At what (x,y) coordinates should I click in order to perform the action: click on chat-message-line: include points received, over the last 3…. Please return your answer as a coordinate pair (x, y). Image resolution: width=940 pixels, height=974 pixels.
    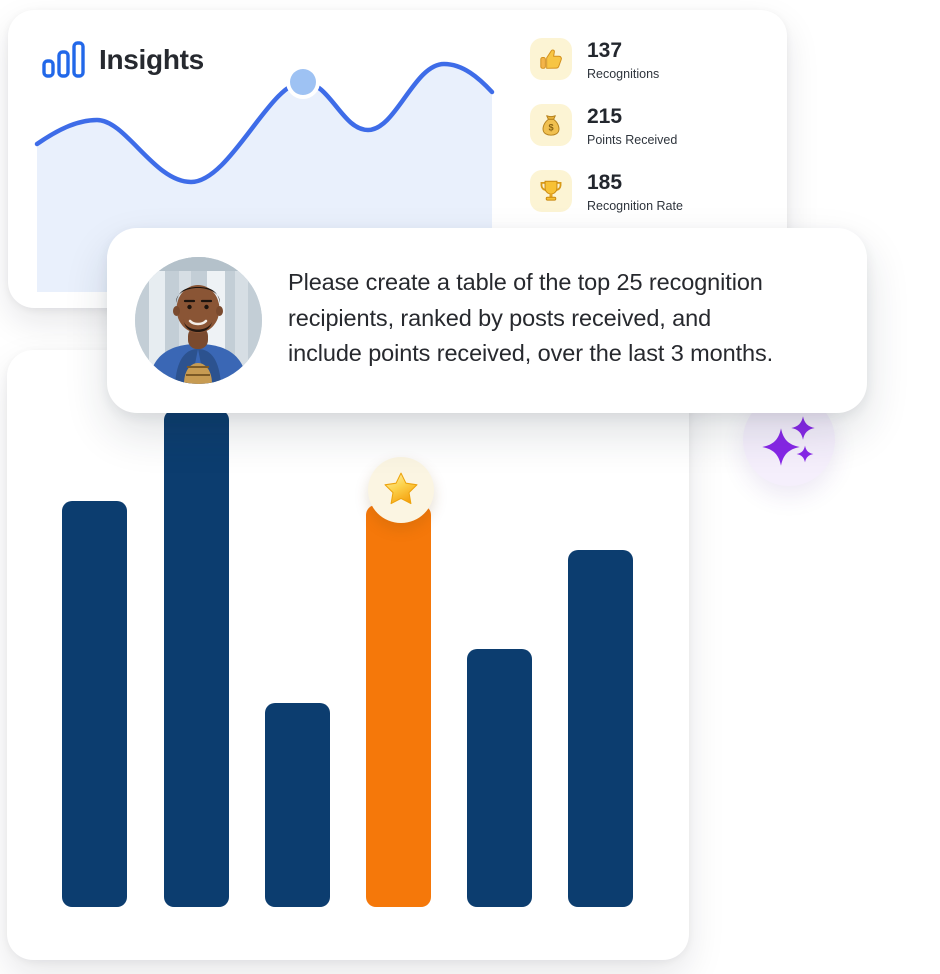
    Looking at the image, I should click on (531, 353).